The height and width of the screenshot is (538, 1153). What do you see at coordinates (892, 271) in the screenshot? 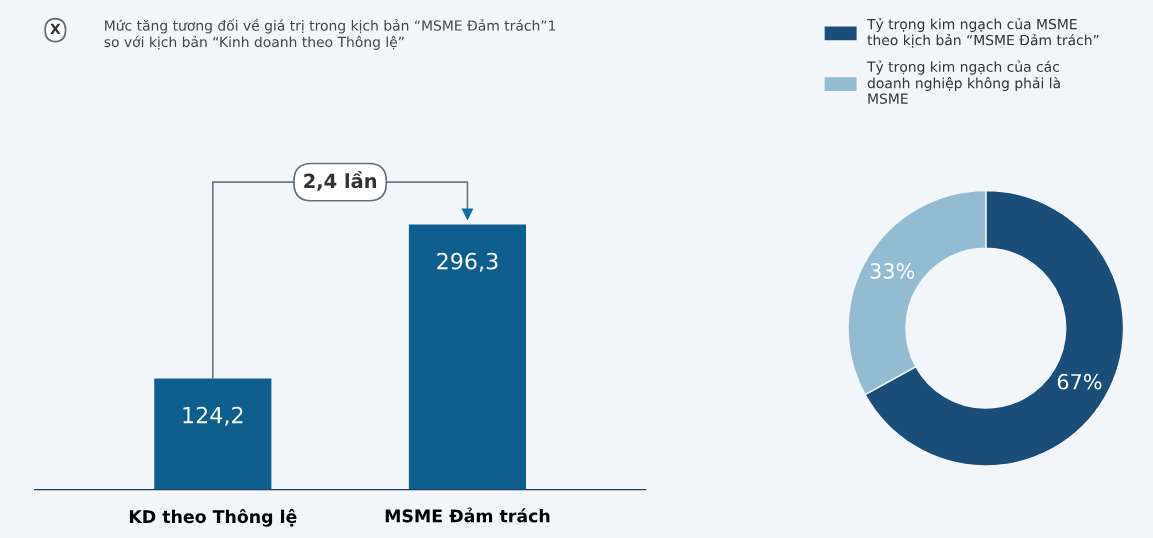
I see `data-label: 33%` at bounding box center [892, 271].